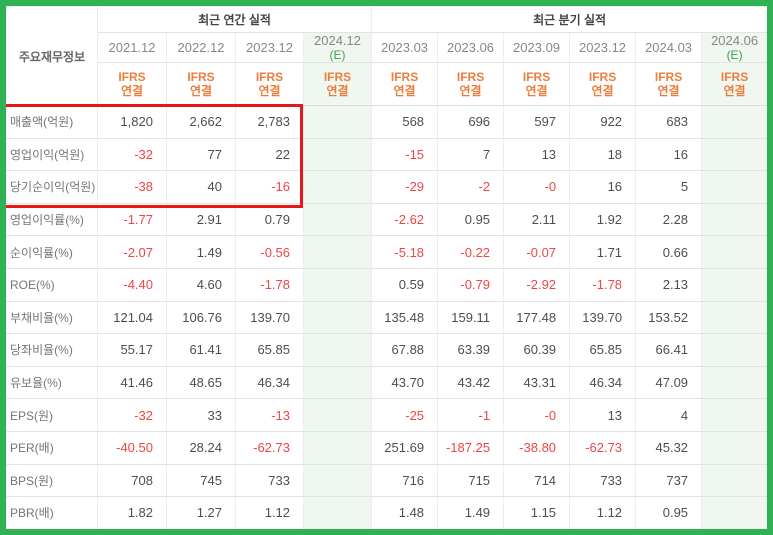 This screenshot has width=773, height=535. I want to click on value-cell: -4.40, so click(132, 284).